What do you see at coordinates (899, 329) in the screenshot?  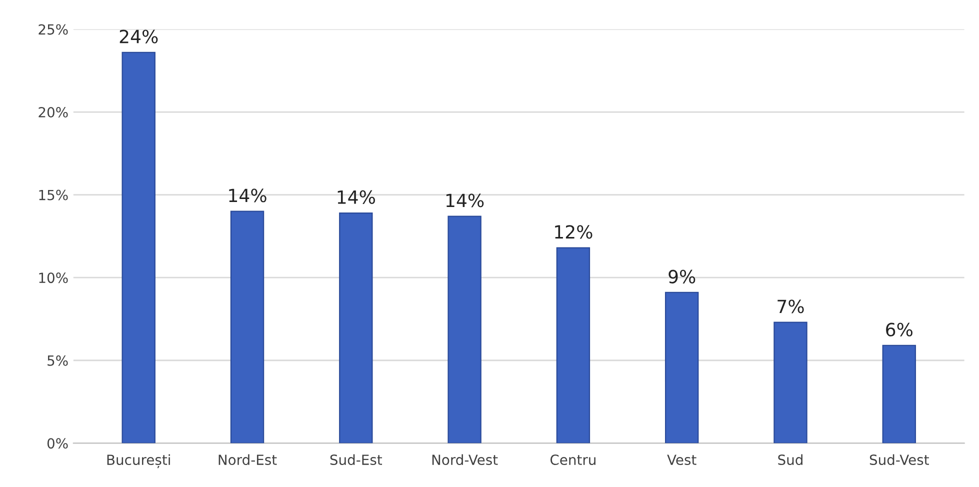 I see `data-label: 6%` at bounding box center [899, 329].